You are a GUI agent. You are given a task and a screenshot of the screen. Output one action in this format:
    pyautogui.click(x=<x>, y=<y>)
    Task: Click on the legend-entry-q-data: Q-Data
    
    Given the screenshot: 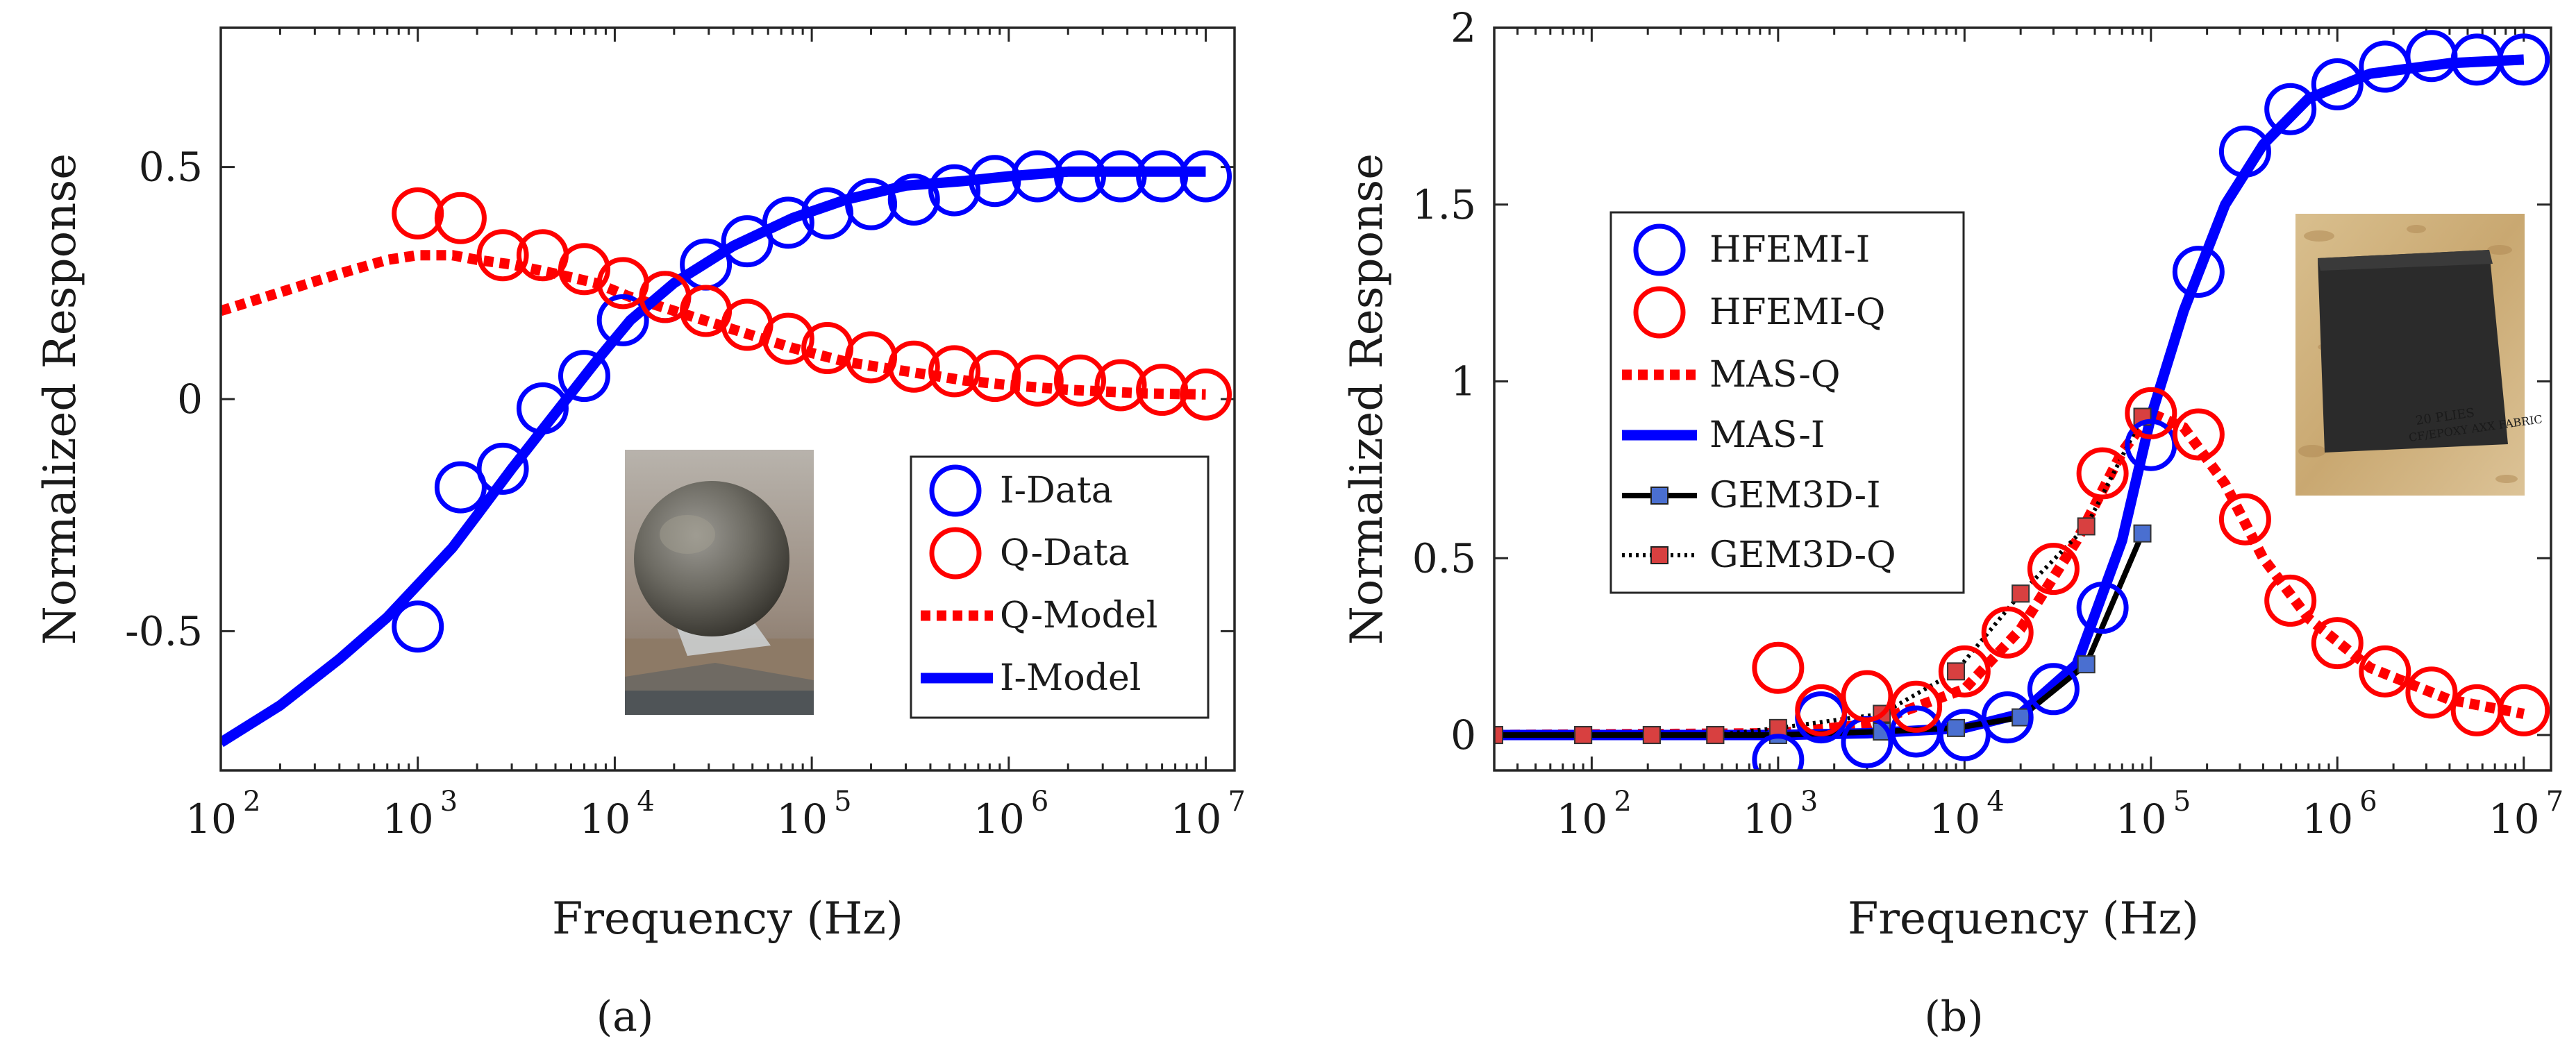 What is the action you would take?
    pyautogui.click(x=1029, y=553)
    